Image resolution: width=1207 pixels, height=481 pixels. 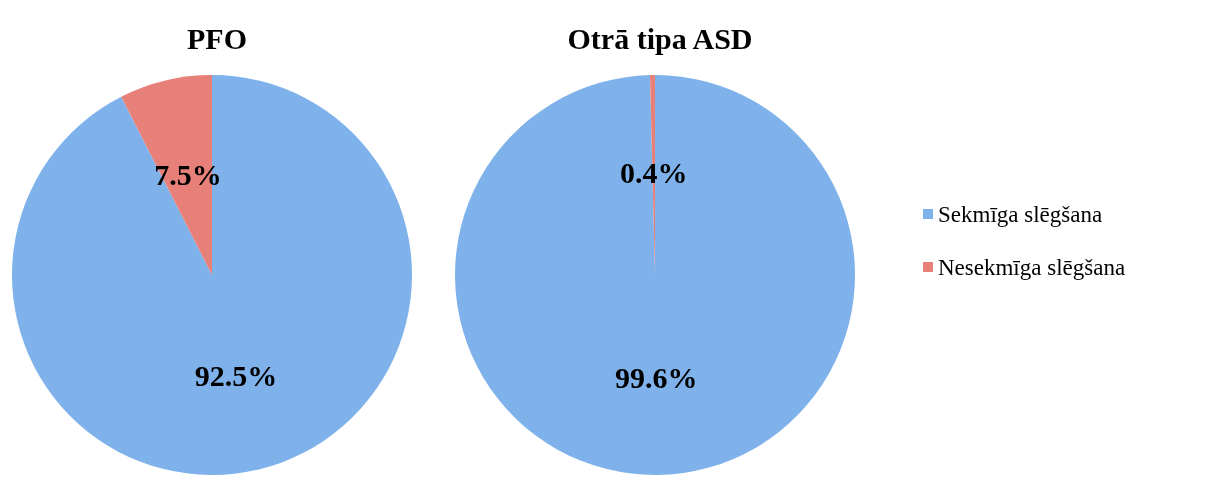 What do you see at coordinates (653, 172) in the screenshot?
I see `data-label: 0.4%` at bounding box center [653, 172].